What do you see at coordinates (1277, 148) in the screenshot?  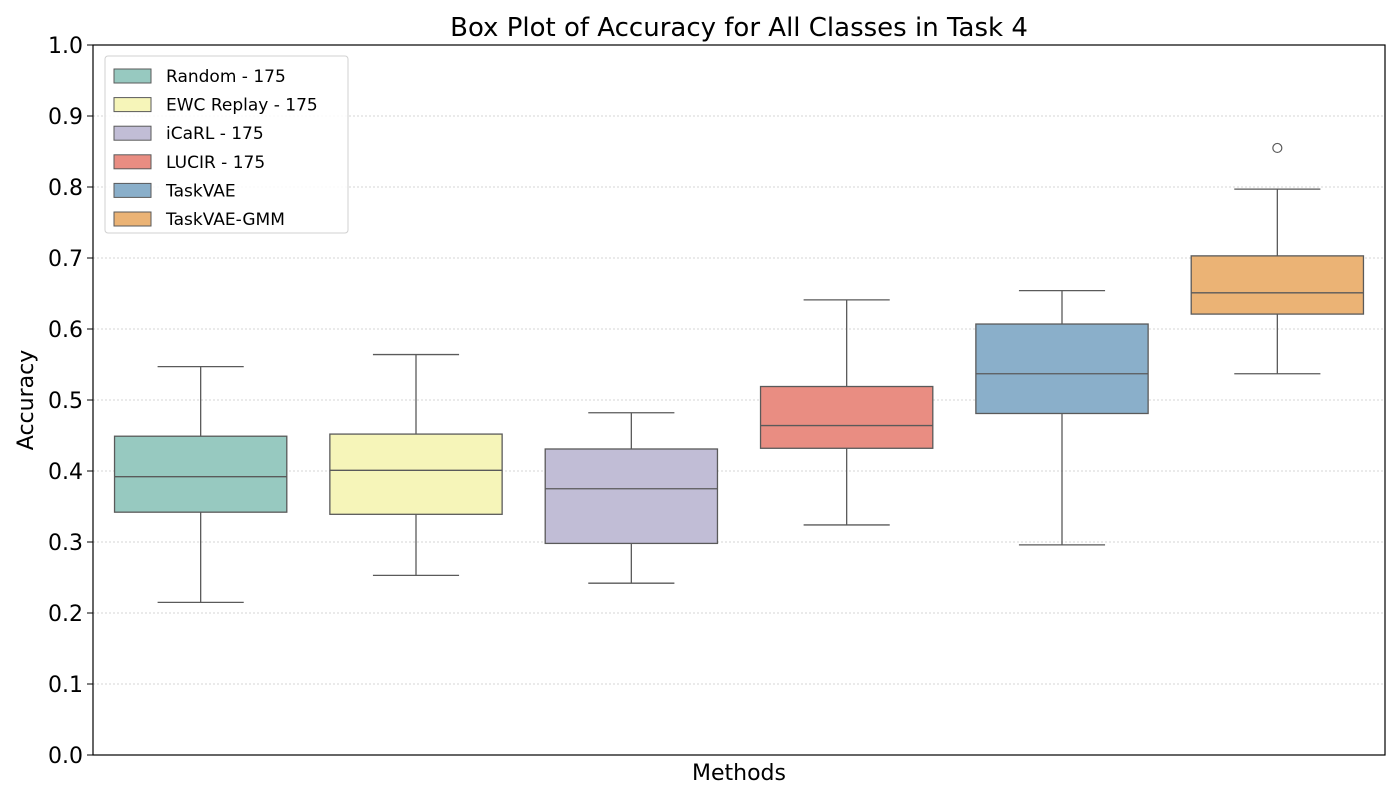 I see `outlier-point` at bounding box center [1277, 148].